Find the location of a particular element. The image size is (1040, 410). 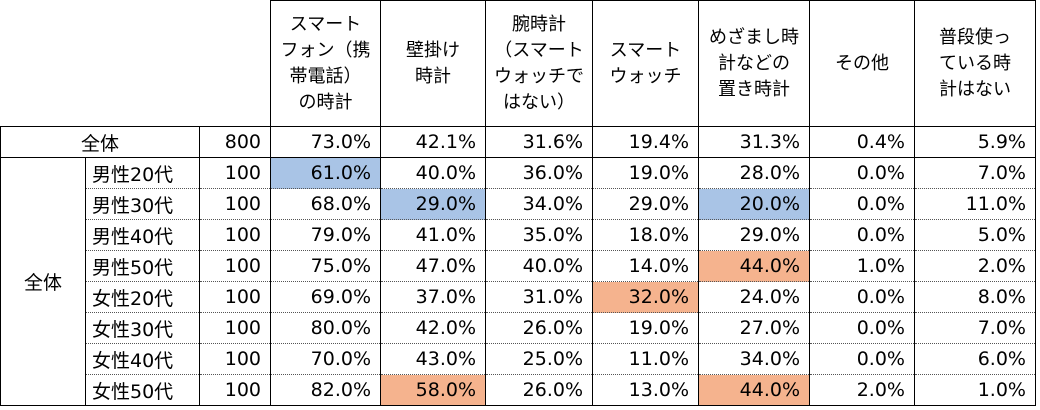

value-cell: 35.0% is located at coordinates (539, 235).